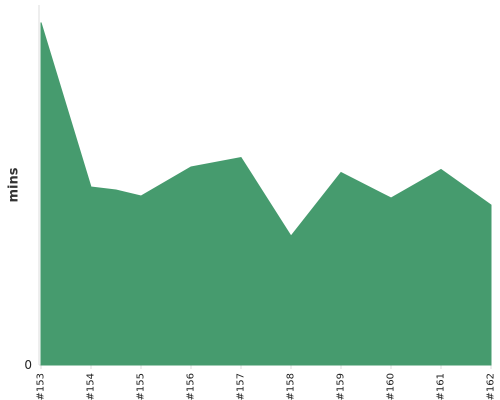 Image resolution: width=500 pixels, height=400 pixels. What do you see at coordinates (391, 386) in the screenshot?
I see `x-tick-label: #160` at bounding box center [391, 386].